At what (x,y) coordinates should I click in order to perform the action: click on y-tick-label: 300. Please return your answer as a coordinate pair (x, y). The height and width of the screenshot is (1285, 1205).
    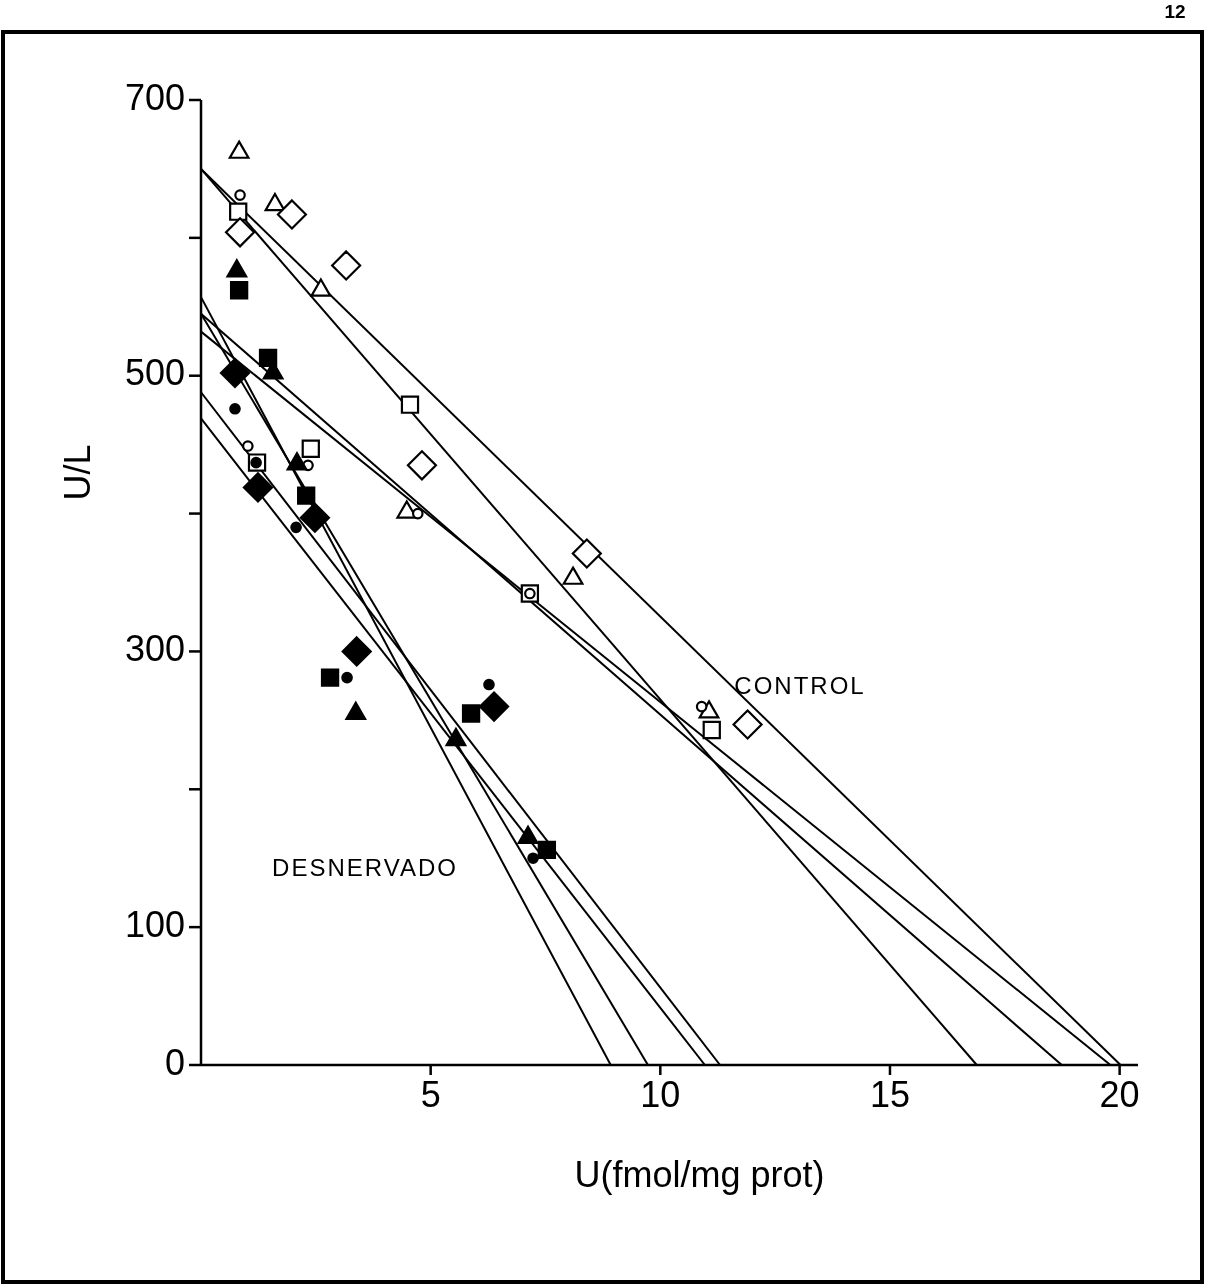
    Looking at the image, I should click on (154, 648).